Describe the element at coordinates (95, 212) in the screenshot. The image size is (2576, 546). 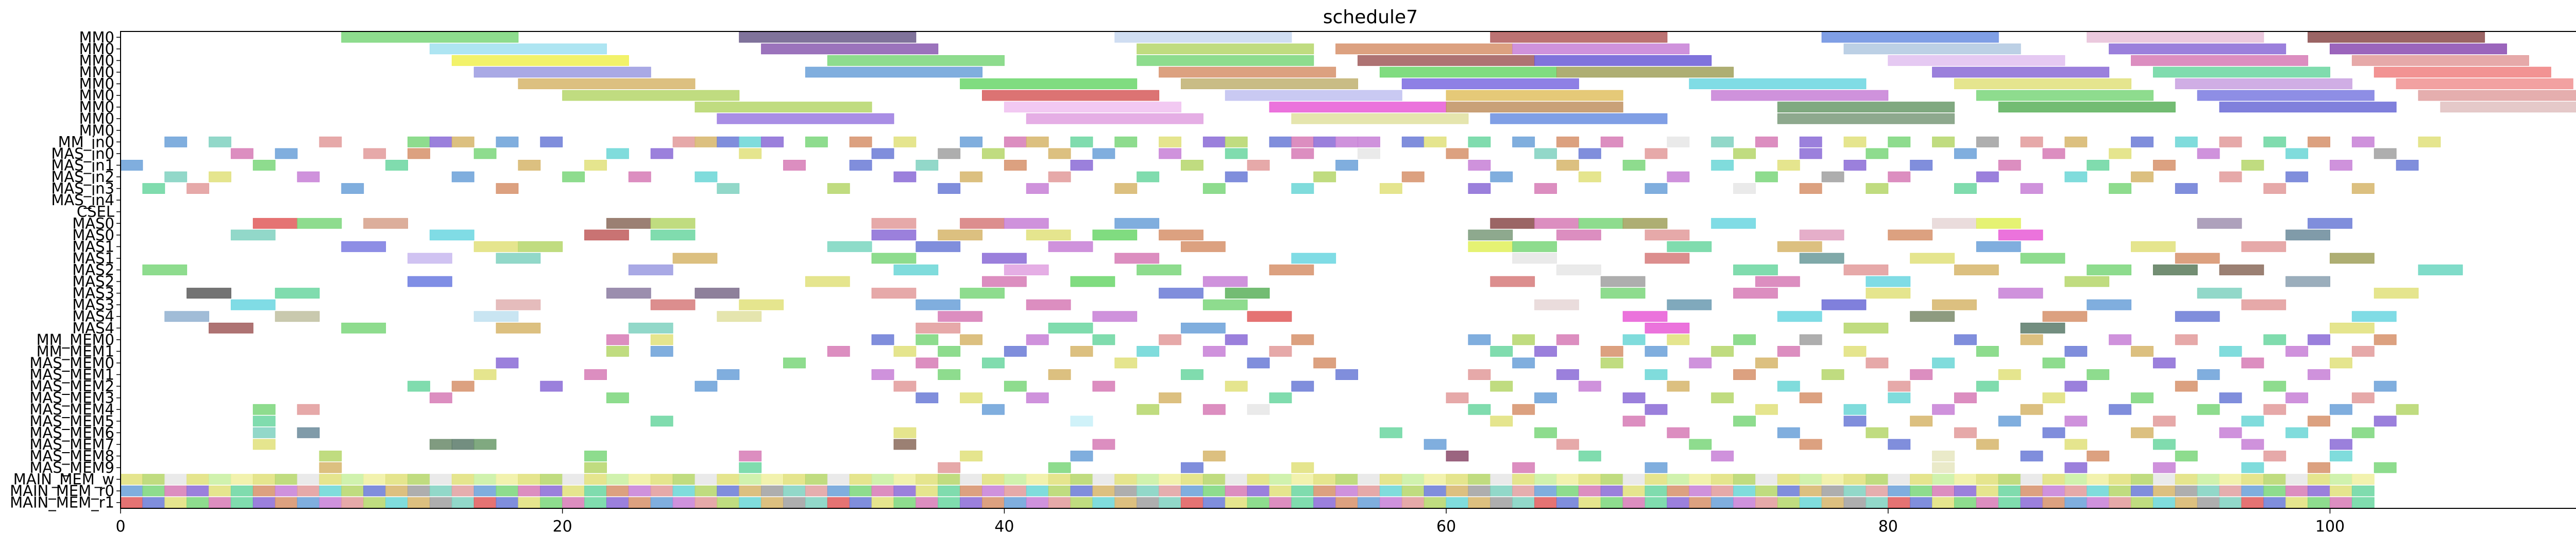
I see `row-label: CSEL` at that location.